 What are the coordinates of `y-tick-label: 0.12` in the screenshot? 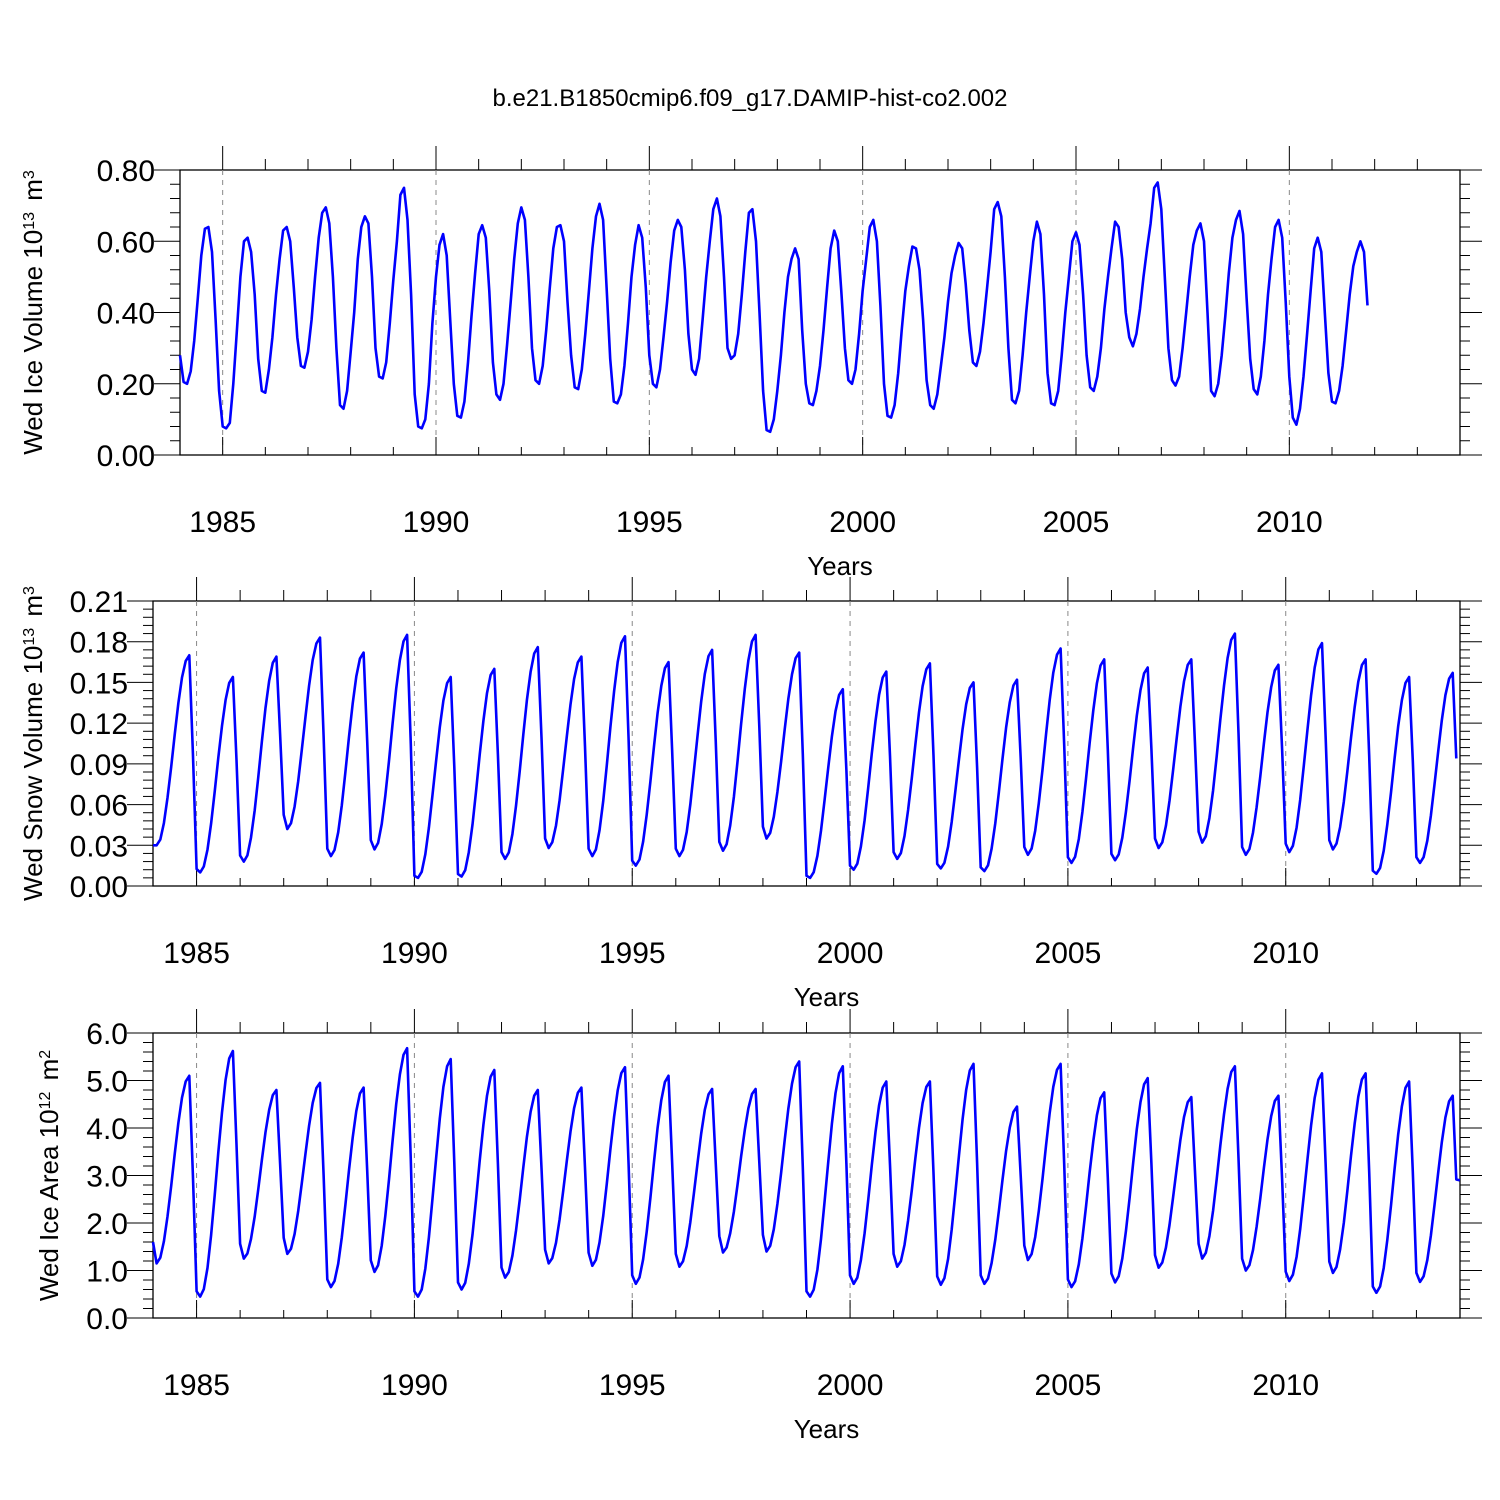 It's located at (99, 724).